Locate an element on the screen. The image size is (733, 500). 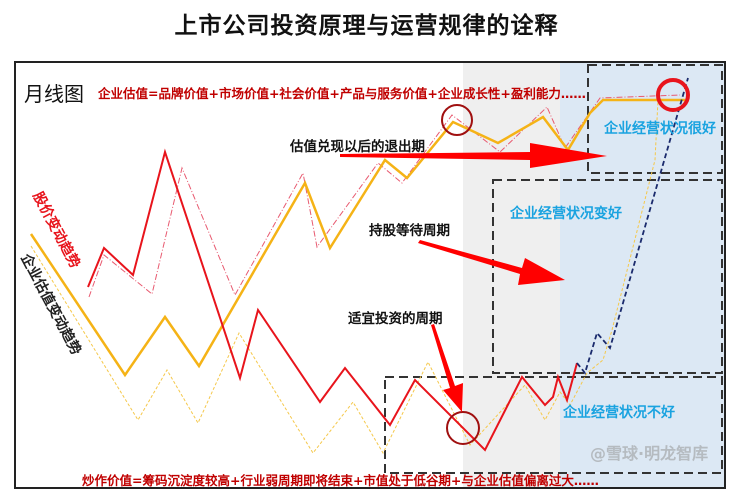
exit-period-label: 估值兑现以后的退出期 is located at coordinates (357, 147).